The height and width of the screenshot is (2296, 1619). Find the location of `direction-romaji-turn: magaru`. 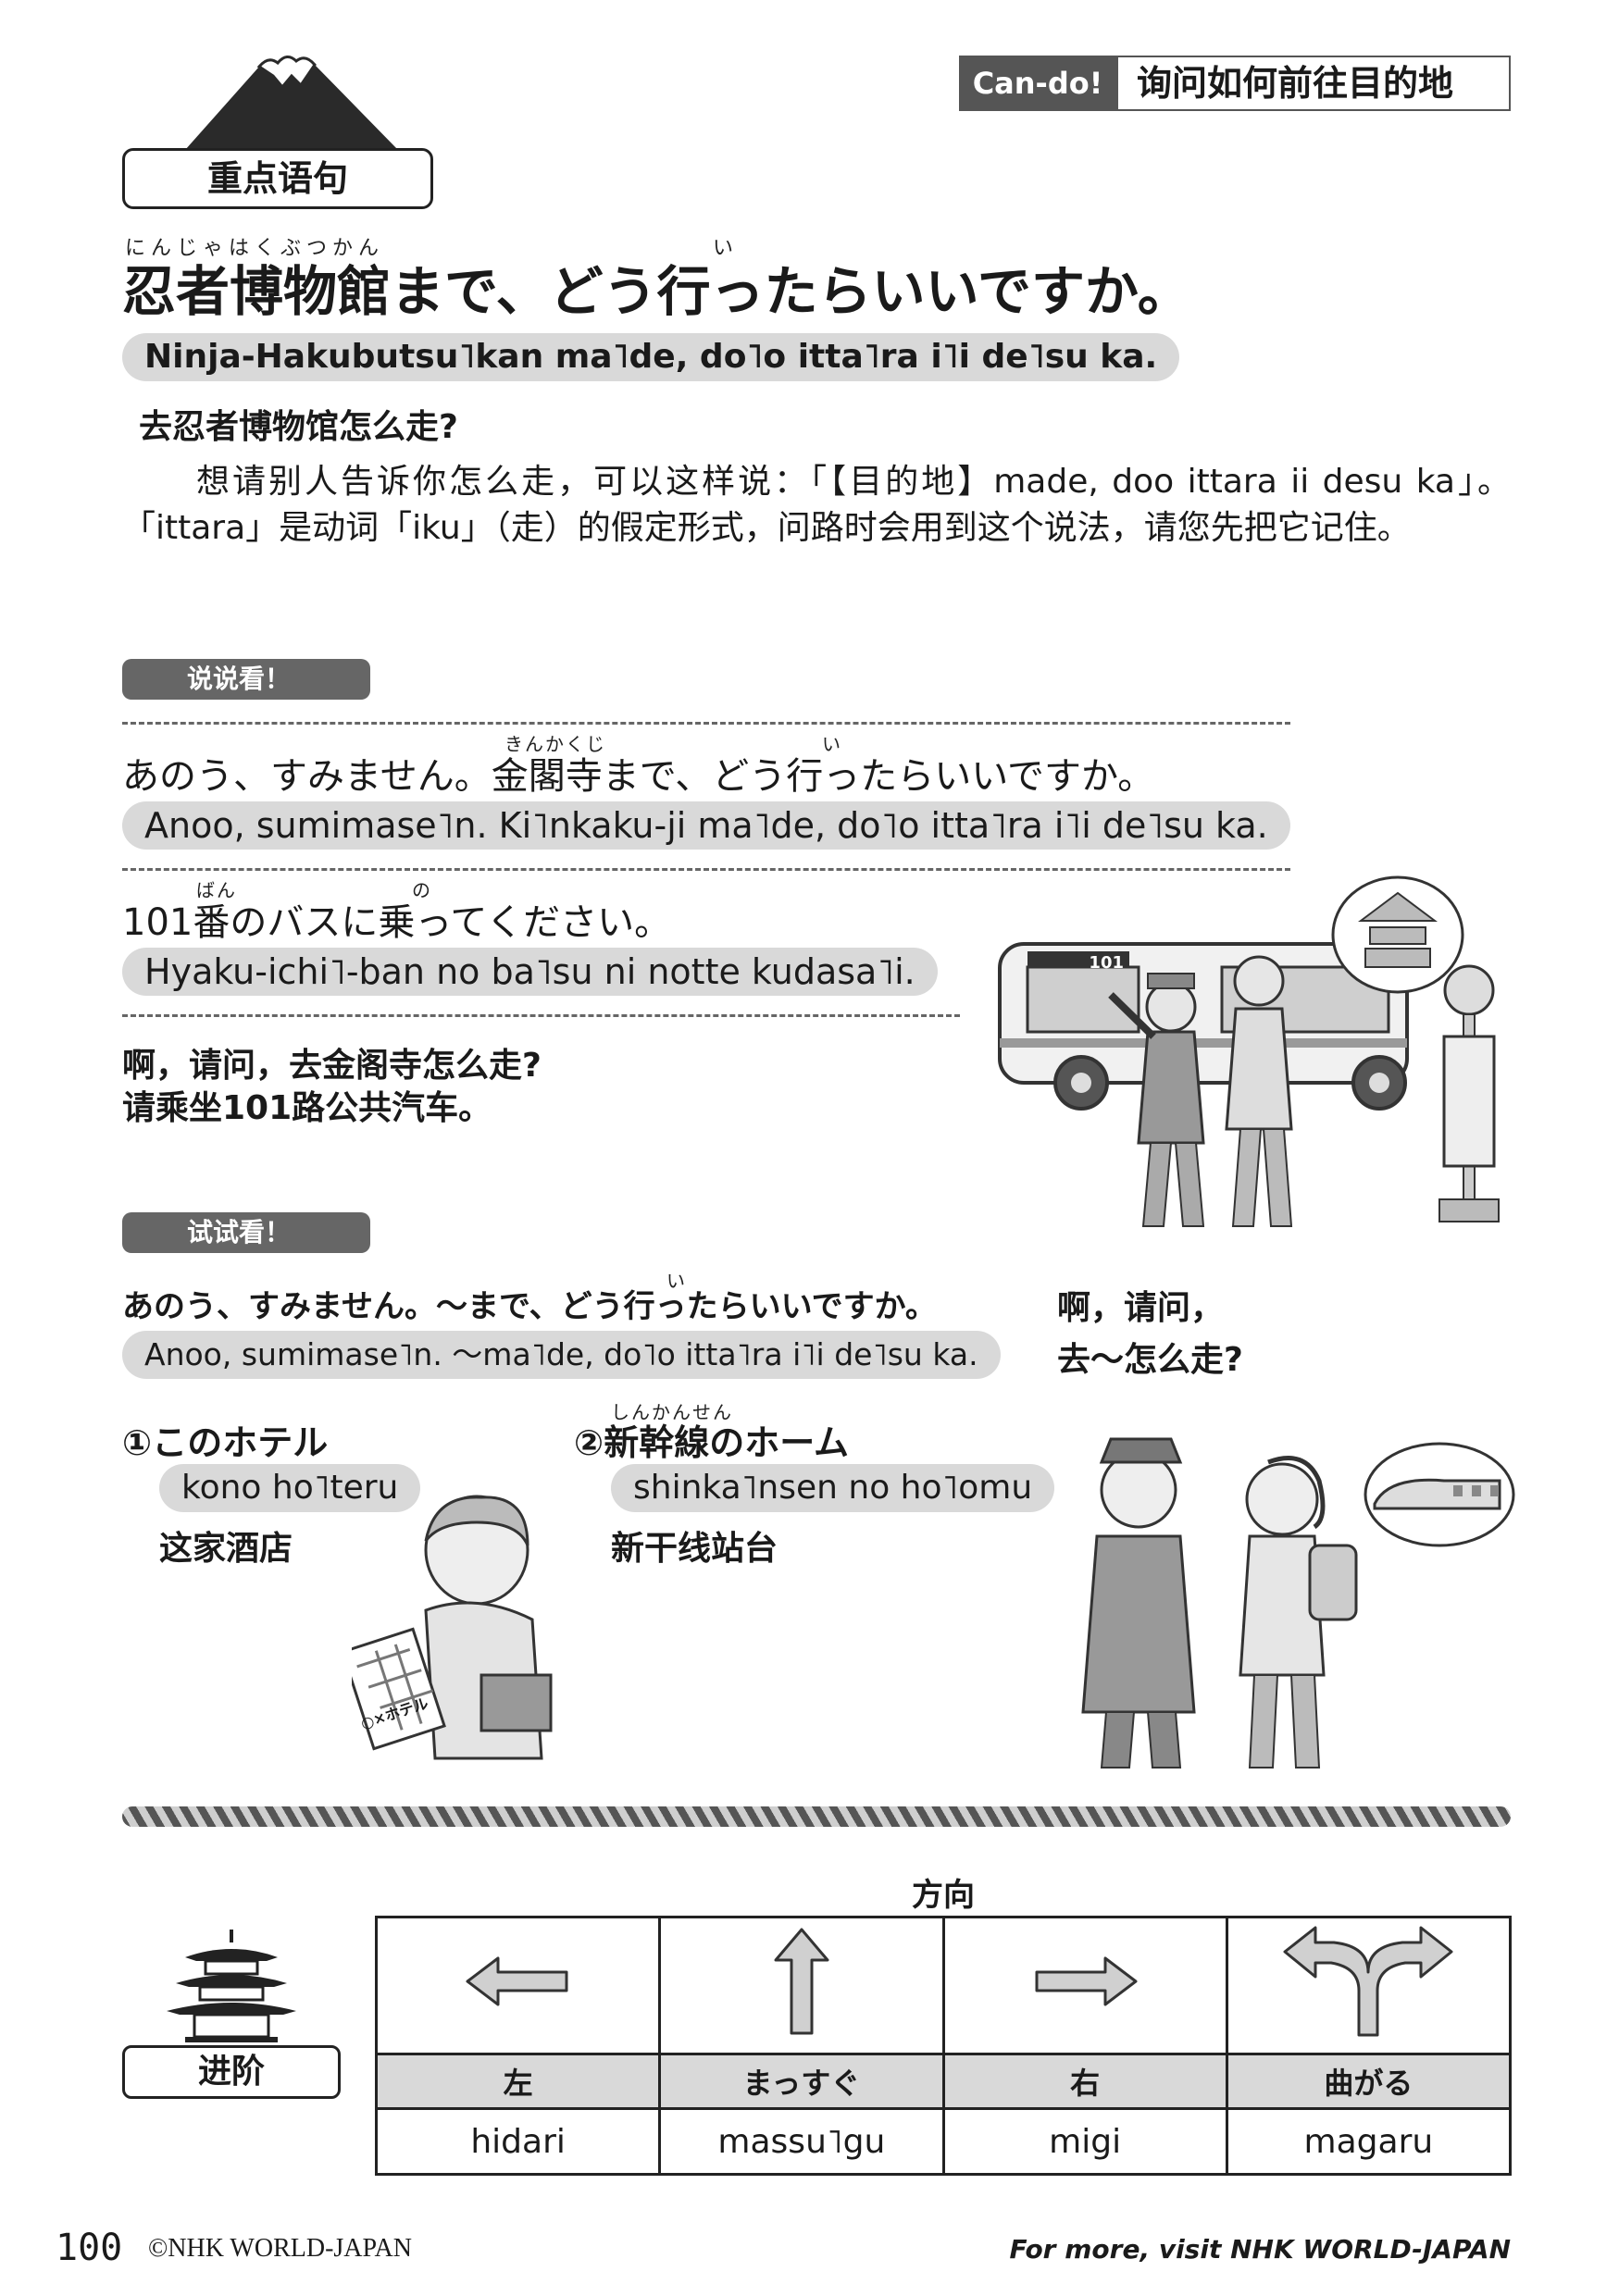

direction-romaji-turn: magaru is located at coordinates (1369, 2141).